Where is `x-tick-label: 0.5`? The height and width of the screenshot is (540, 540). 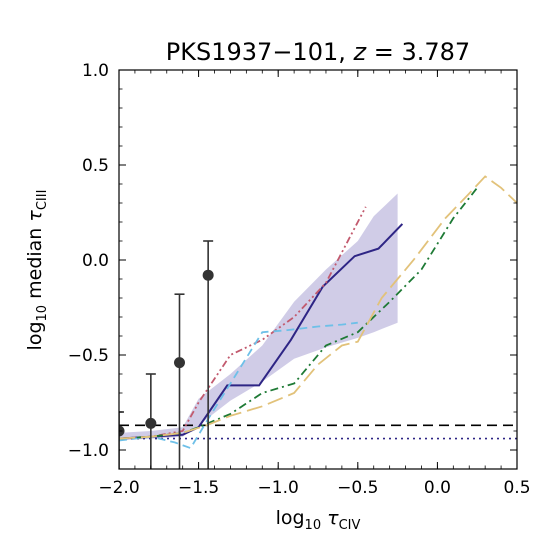
x-tick-label: 0.5 is located at coordinates (516, 488).